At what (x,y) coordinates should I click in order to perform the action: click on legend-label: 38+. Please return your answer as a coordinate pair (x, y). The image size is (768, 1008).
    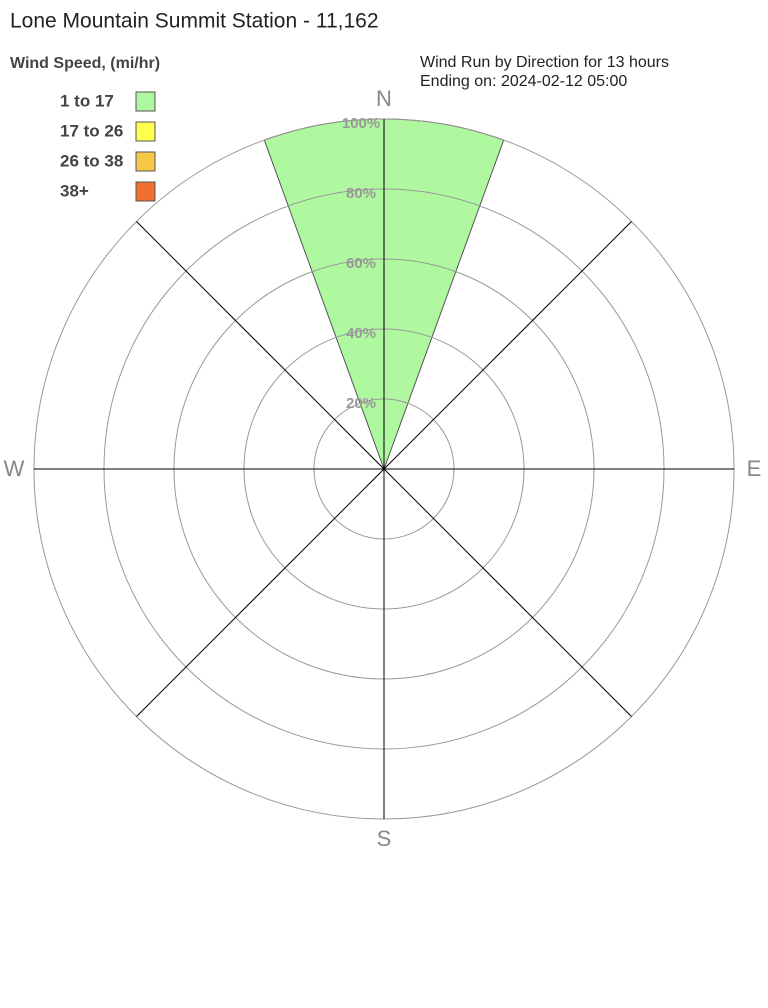
    Looking at the image, I should click on (74, 190).